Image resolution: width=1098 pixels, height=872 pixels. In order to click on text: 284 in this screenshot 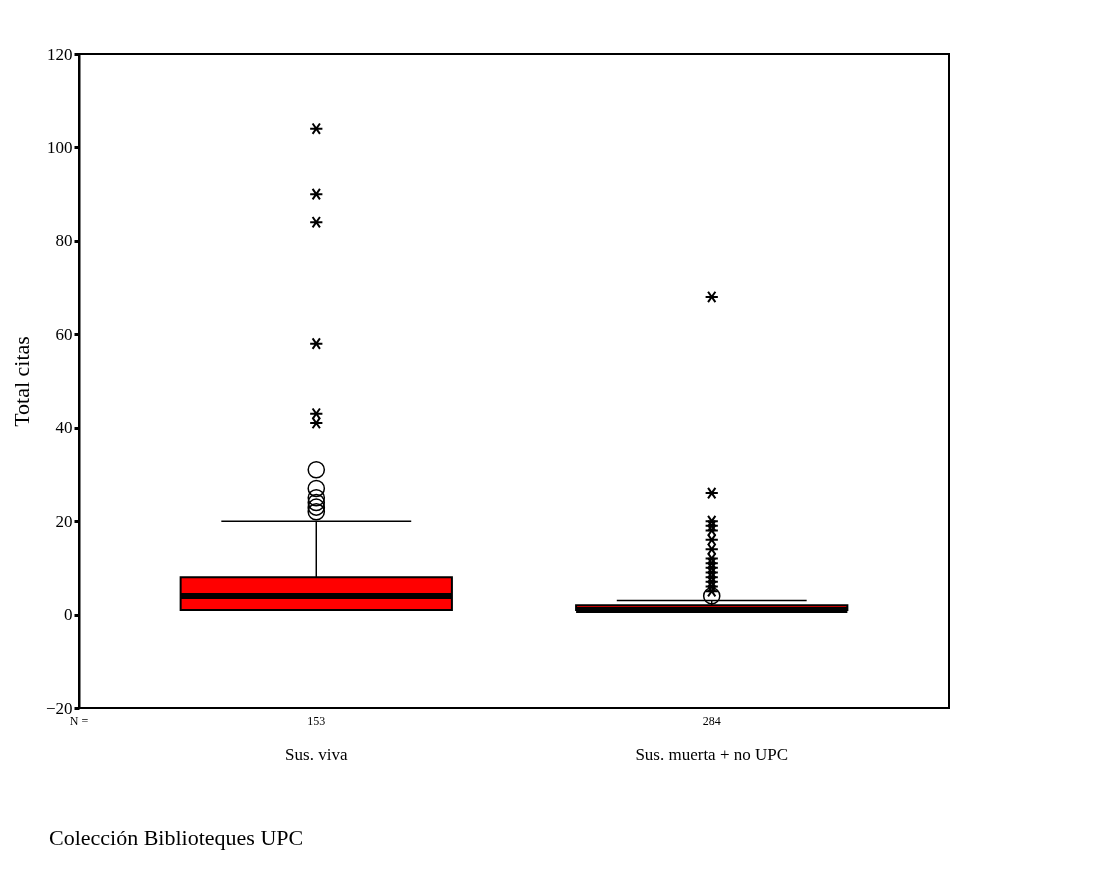, I will do `click(711, 721)`.